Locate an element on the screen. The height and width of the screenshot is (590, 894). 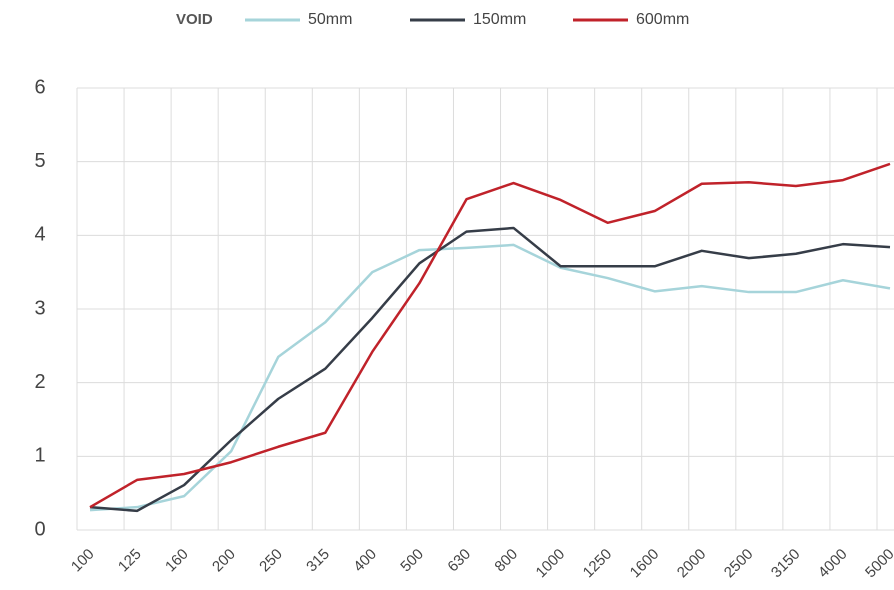
x-tick-label: 160 is located at coordinates (177, 561).